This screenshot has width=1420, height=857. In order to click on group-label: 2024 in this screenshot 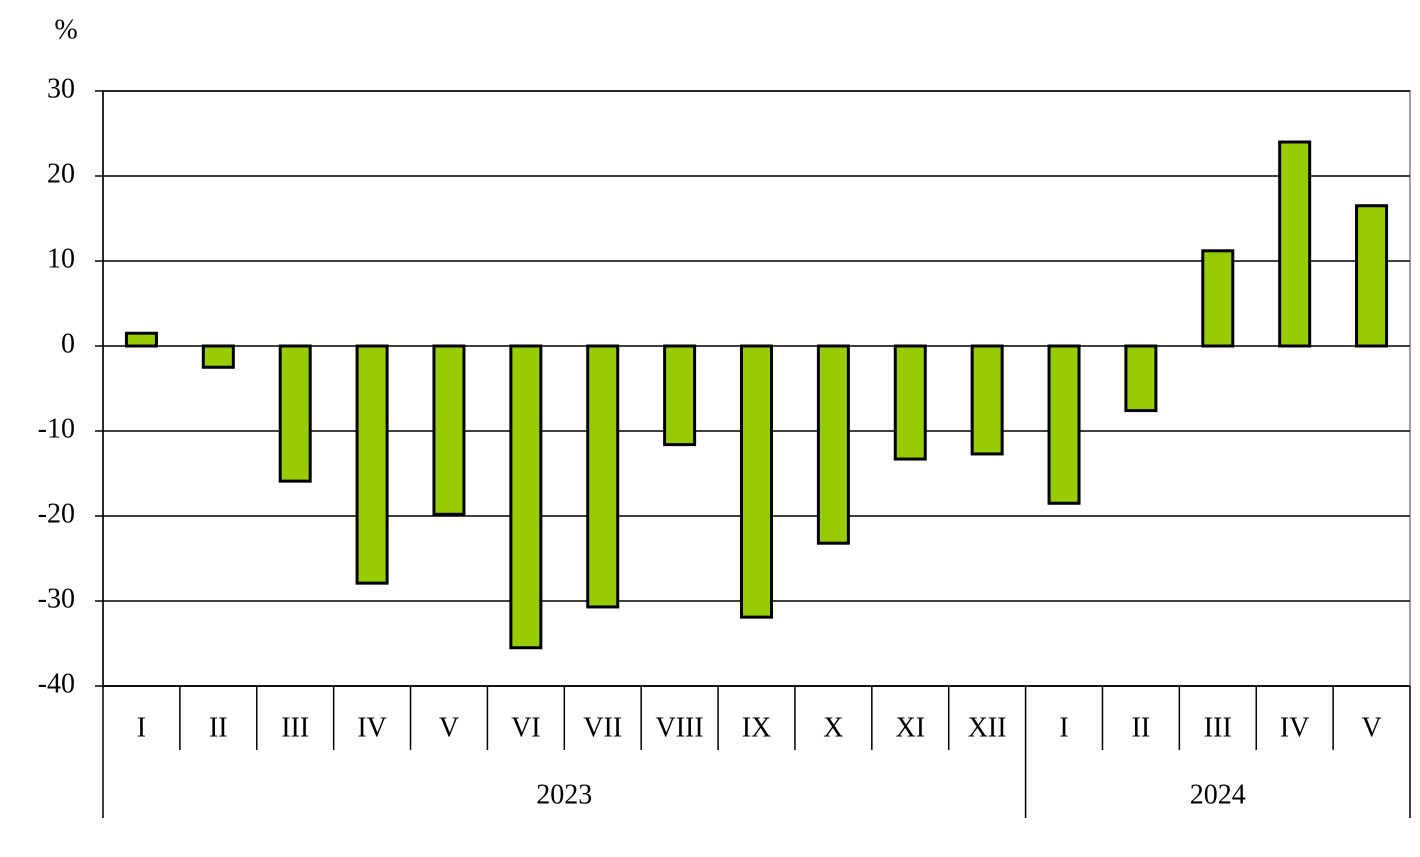, I will do `click(1218, 794)`.